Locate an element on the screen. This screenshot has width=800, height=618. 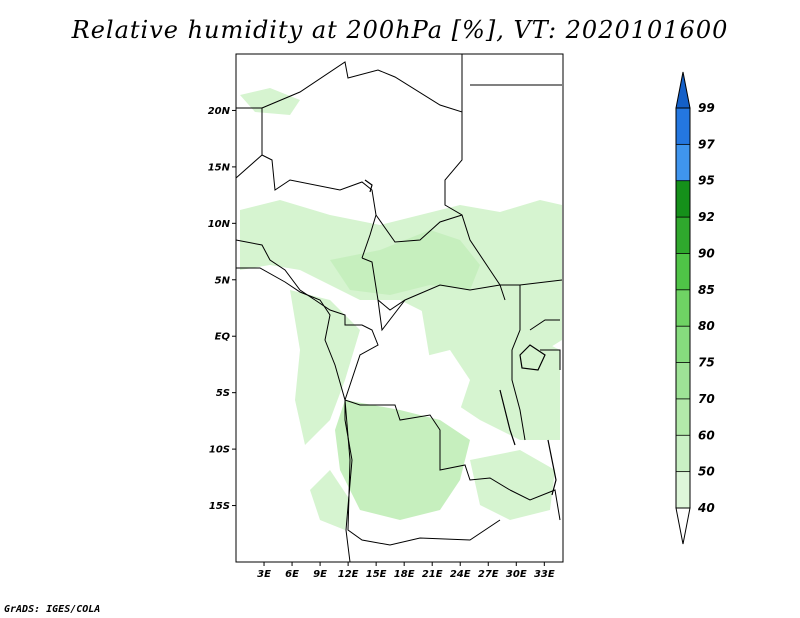
colorbar-top-arrow is located at coordinates (683, 90).